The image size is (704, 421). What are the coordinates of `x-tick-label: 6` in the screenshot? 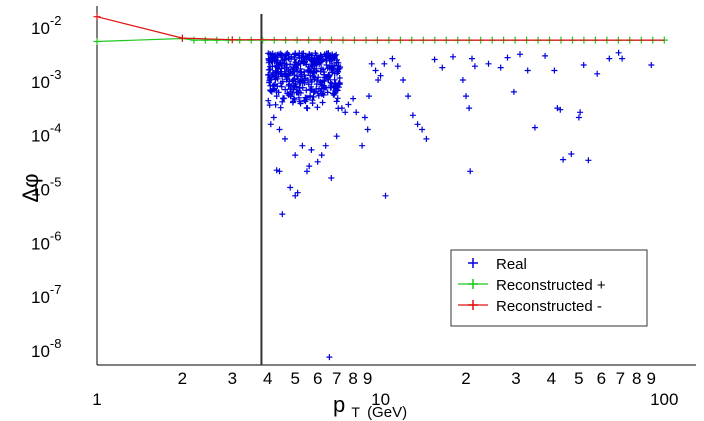 It's located at (317, 378).